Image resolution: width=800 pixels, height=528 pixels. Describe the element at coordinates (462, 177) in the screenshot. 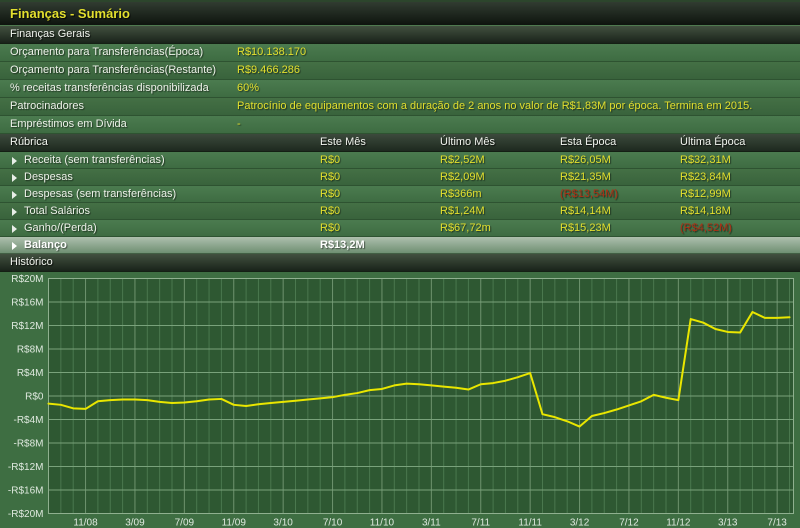

I see `cell-ultimo-mes: R$2,09M` at that location.